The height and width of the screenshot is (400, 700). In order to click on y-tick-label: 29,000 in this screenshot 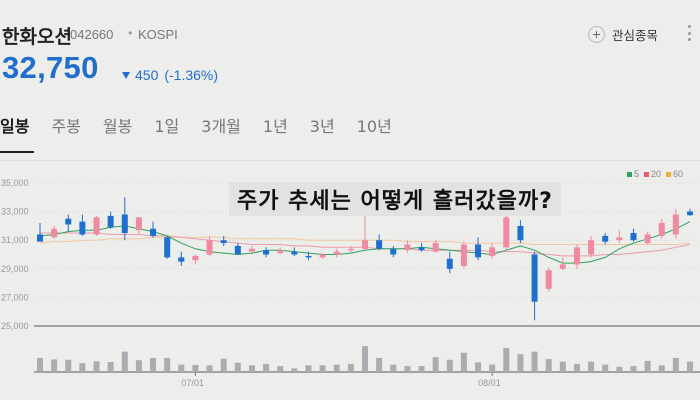, I will do `click(15, 269)`.